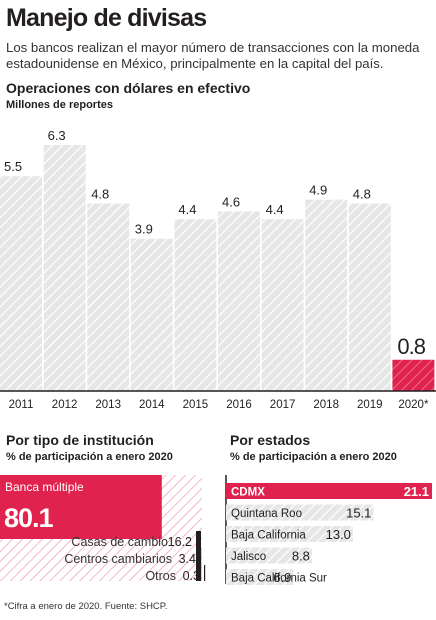  I want to click on bar-2012, so click(64, 268).